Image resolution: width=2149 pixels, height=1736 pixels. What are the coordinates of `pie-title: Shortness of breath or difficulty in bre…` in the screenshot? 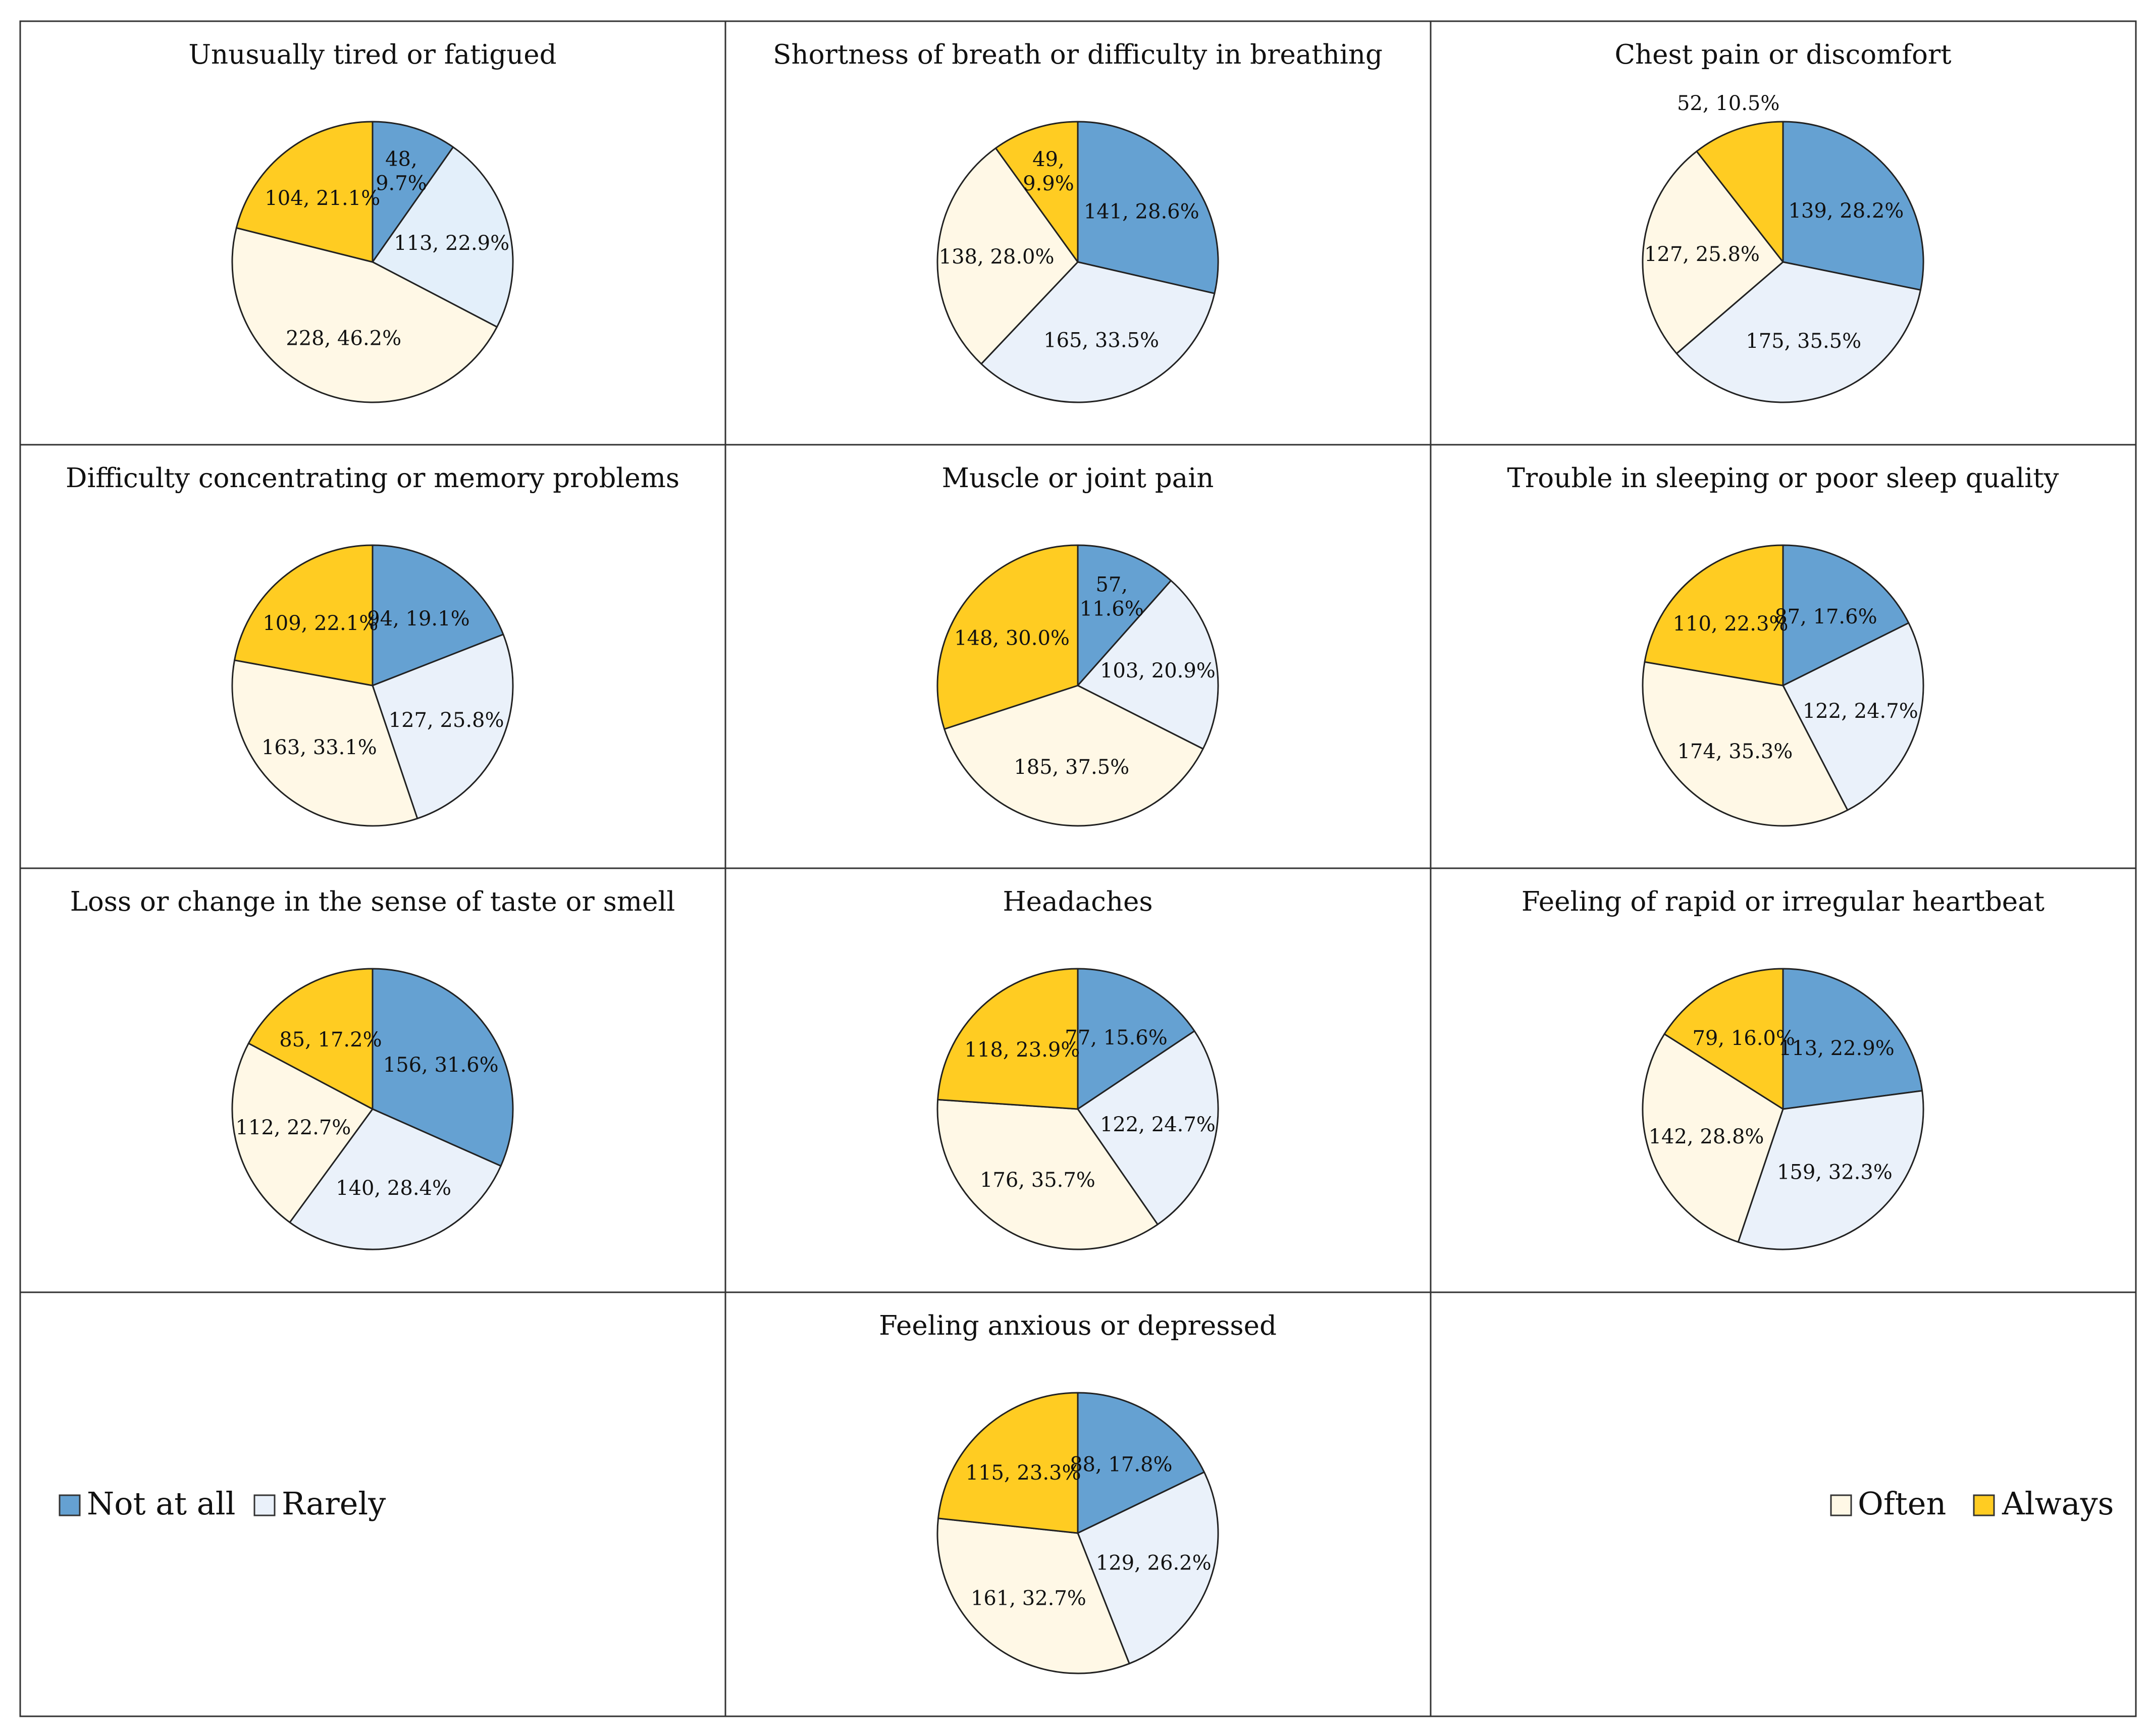 It's located at (1078, 54).